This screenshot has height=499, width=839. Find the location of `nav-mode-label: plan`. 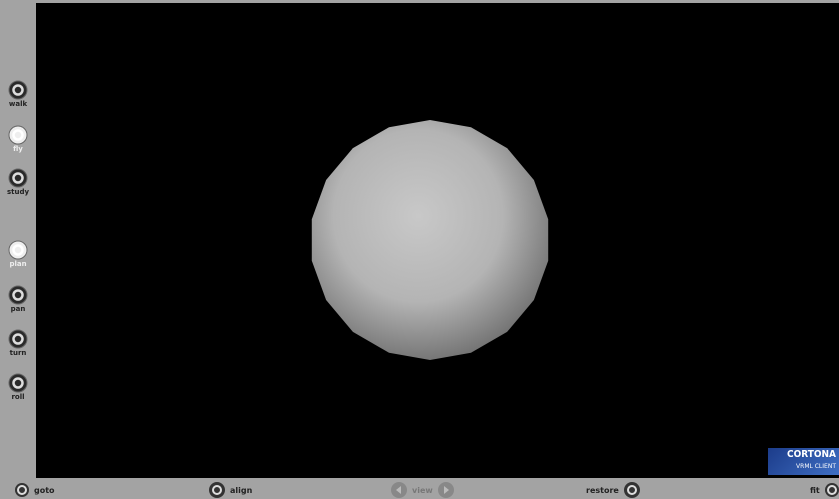

nav-mode-label: plan is located at coordinates (18, 264).